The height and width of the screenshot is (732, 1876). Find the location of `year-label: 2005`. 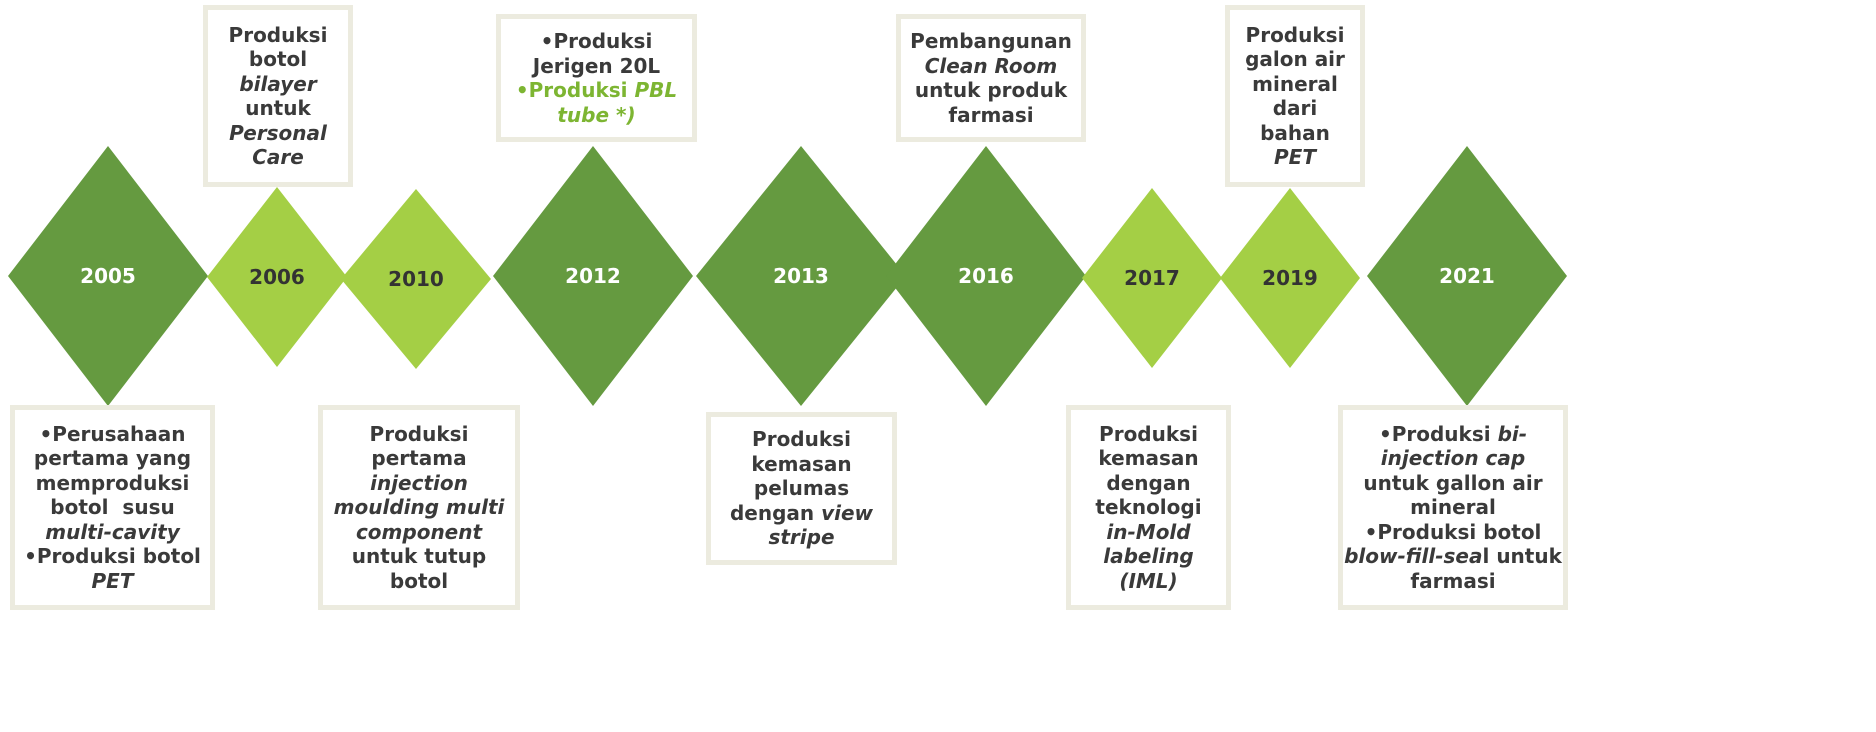

year-label: 2005 is located at coordinates (108, 276).